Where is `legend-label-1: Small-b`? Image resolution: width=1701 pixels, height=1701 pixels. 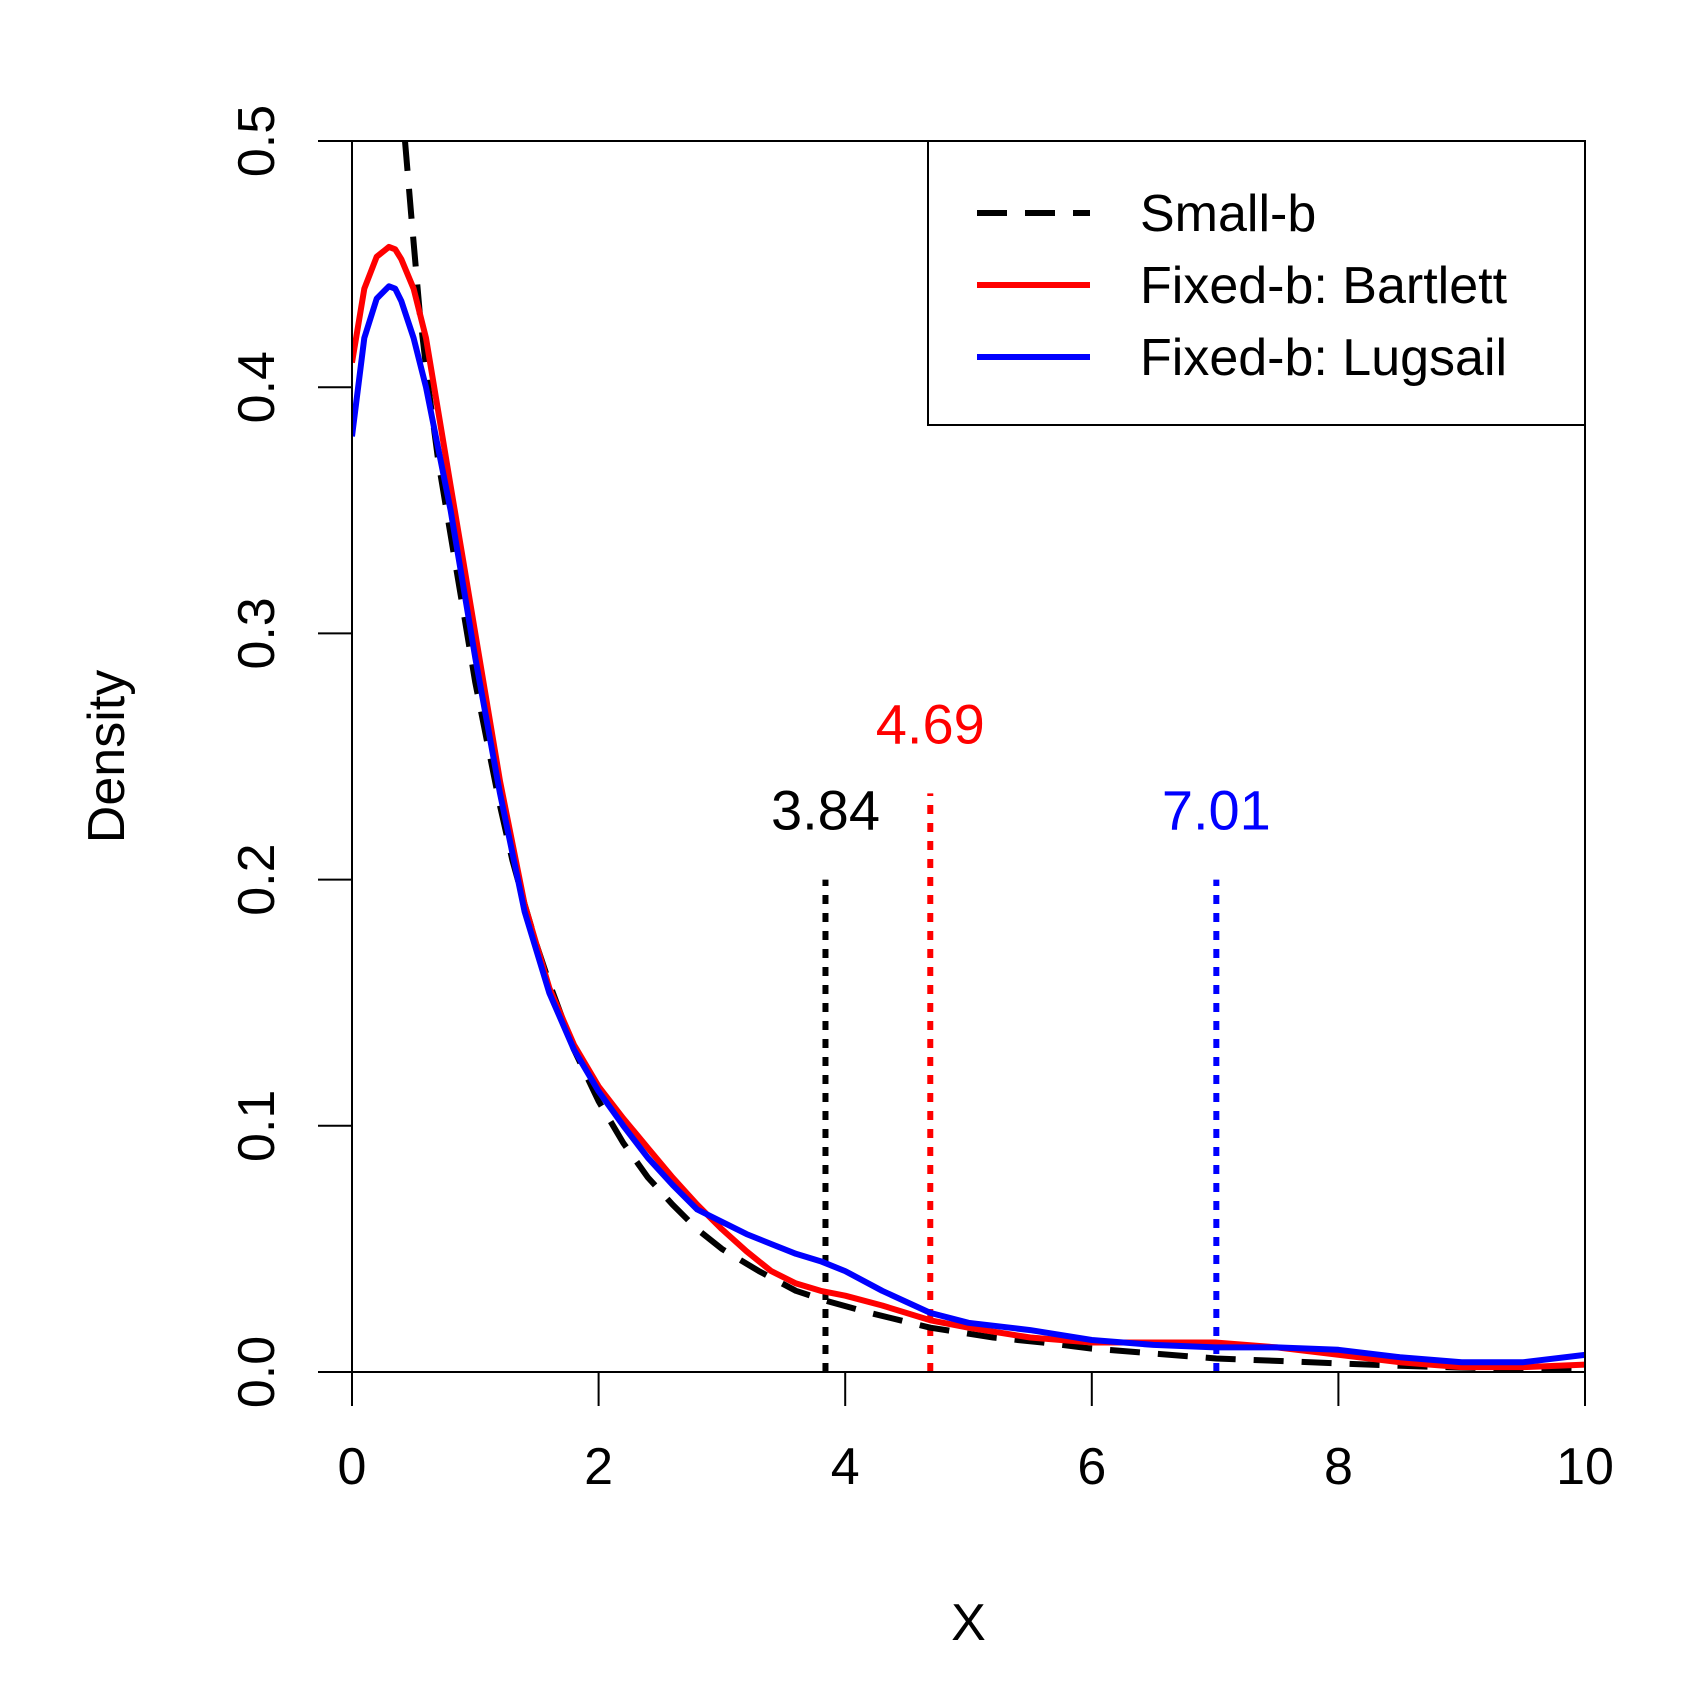
legend-label-1: Small-b is located at coordinates (1228, 214).